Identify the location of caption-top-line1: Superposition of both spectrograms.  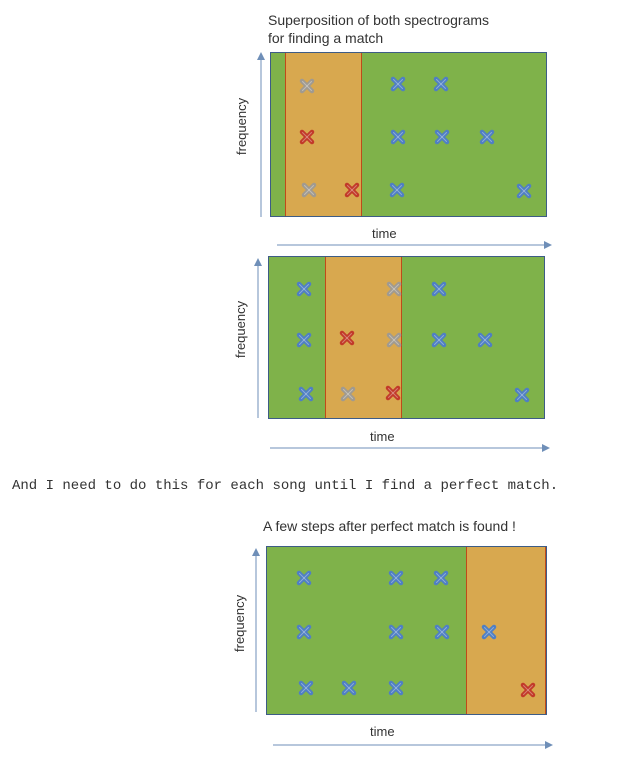
(379, 20).